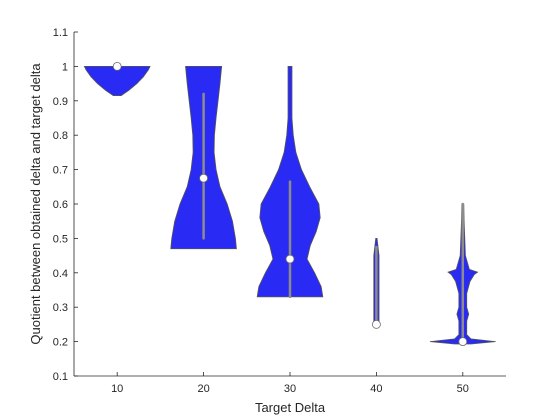  Describe the element at coordinates (290, 407) in the screenshot. I see `x-axis-label: Target Delta` at that location.